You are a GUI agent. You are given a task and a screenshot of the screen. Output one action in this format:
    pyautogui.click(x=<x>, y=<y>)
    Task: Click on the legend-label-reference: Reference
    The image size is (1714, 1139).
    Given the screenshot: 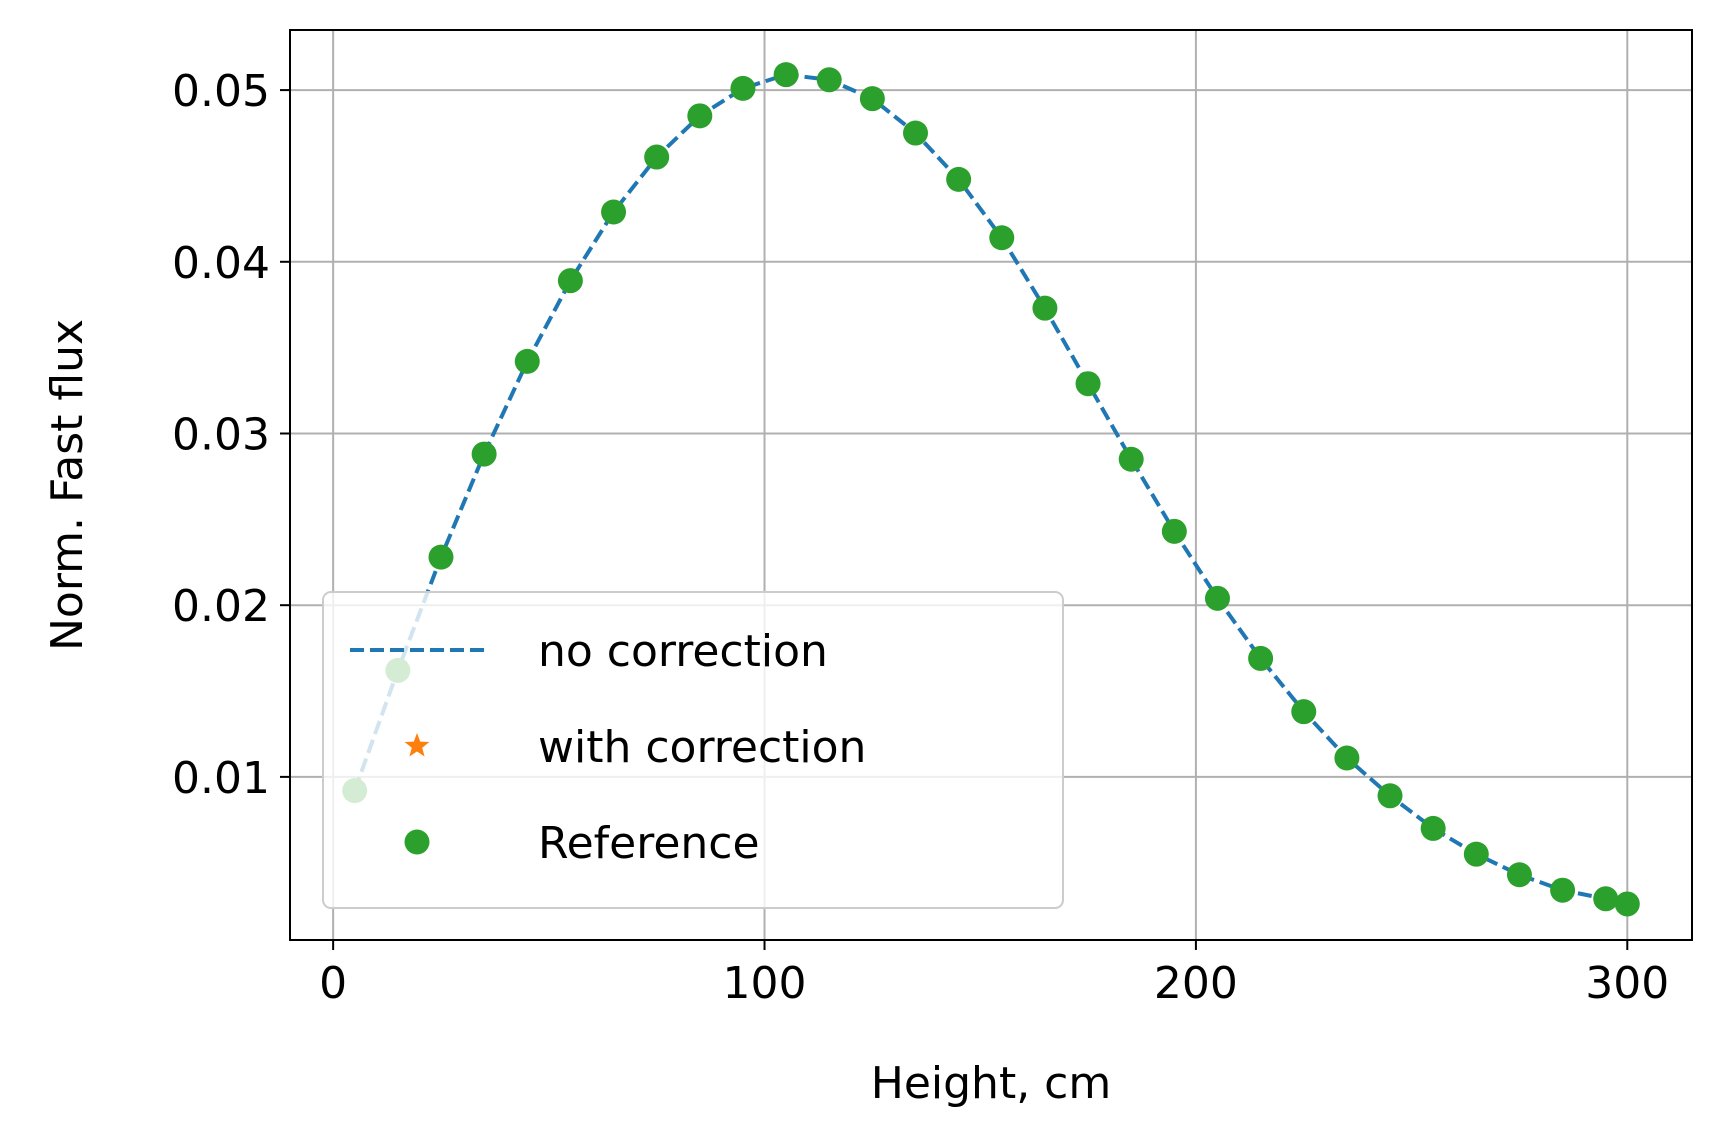 What is the action you would take?
    pyautogui.click(x=649, y=843)
    